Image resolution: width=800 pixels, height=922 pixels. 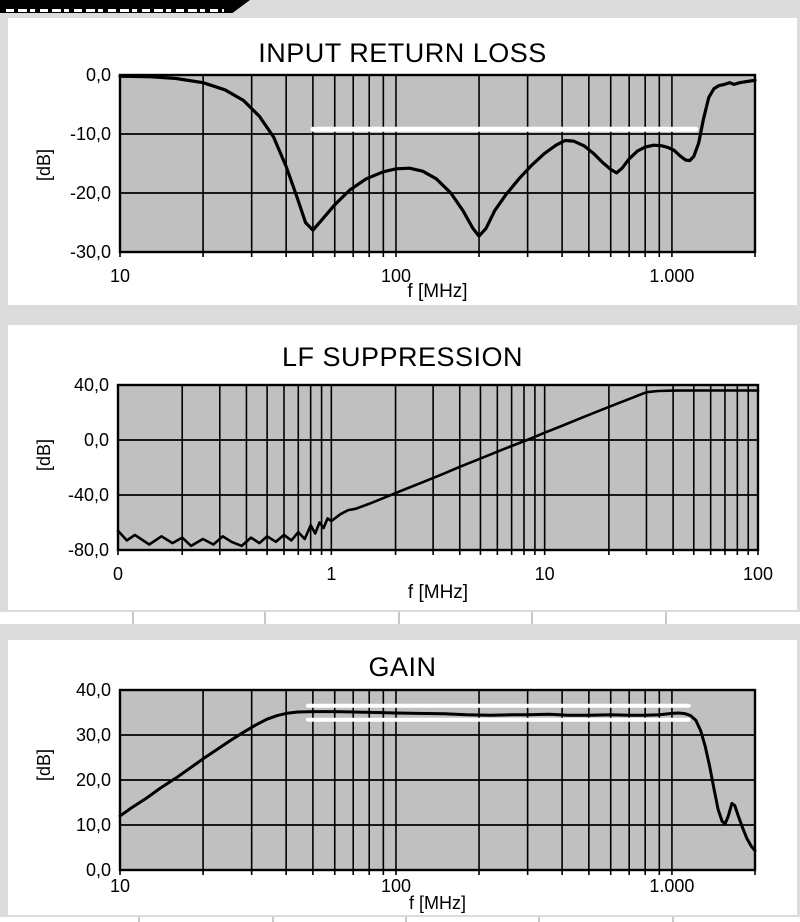 What do you see at coordinates (93, 735) in the screenshot?
I see `svg-text: 30,0` at bounding box center [93, 735].